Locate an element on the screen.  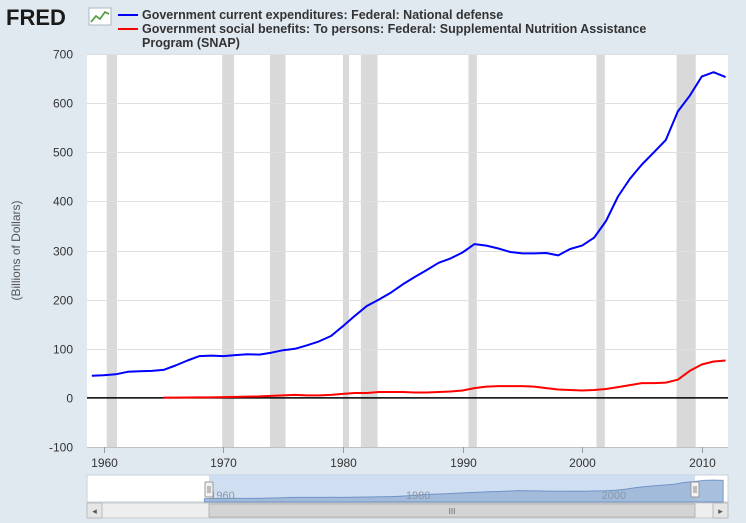
scrollbar-left-arrow-icon: ◂ is located at coordinates (94, 511).